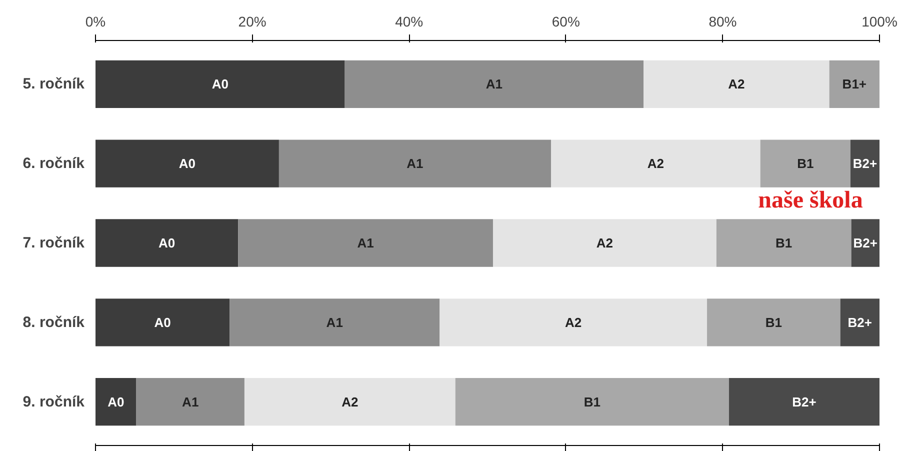 This screenshot has width=899, height=451. I want to click on series-label: B1+, so click(854, 84).